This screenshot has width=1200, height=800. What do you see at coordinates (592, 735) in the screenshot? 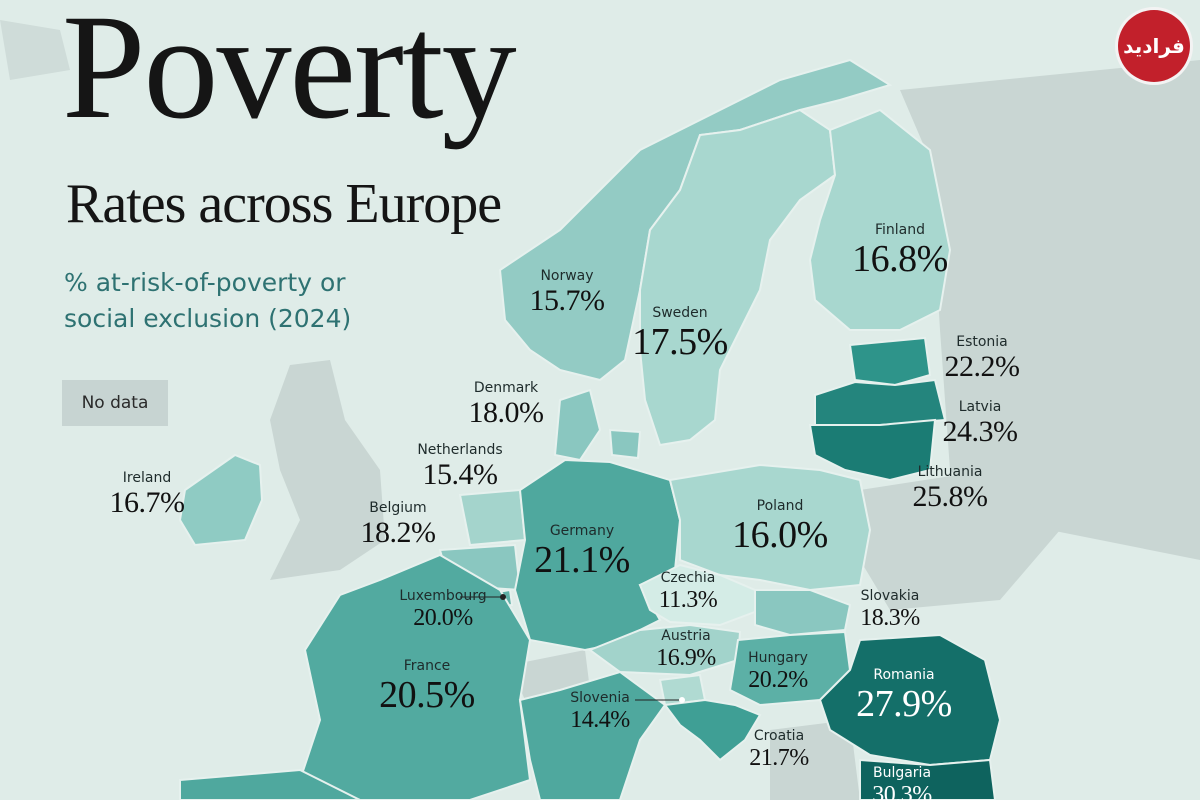
I see `country-italy` at bounding box center [592, 735].